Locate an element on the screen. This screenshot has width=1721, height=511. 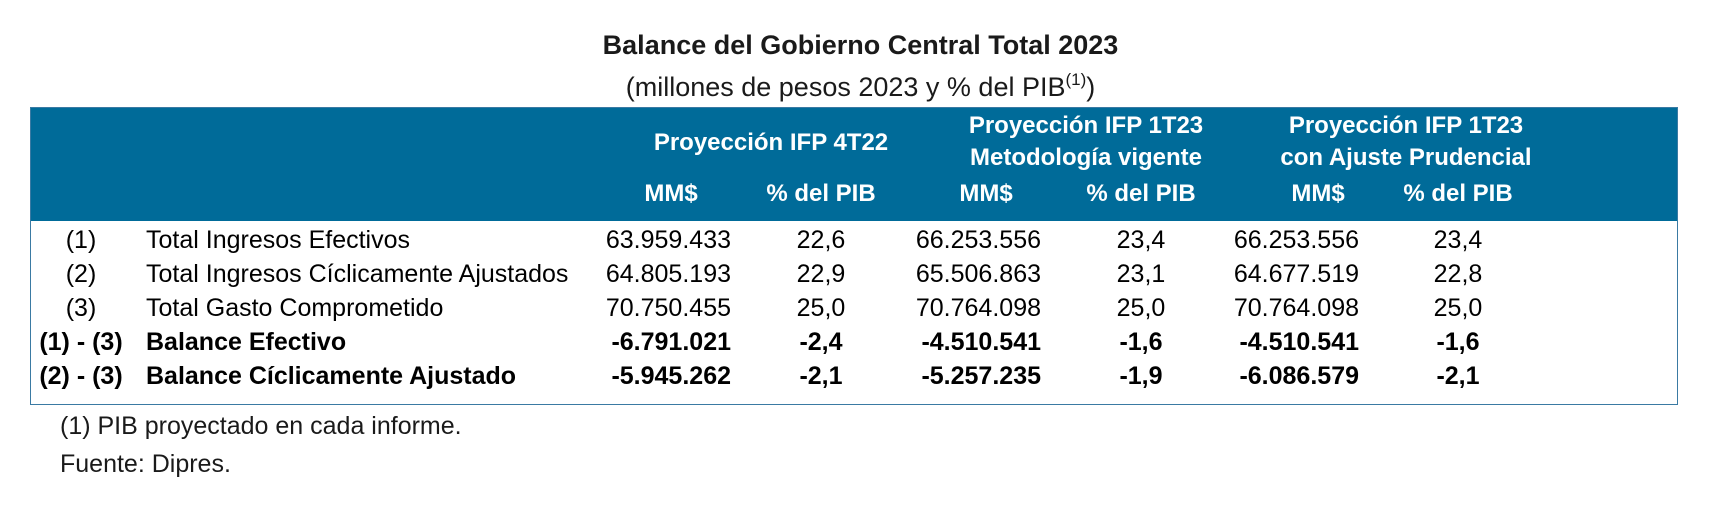
cell-mm-1: 63.959.433 is located at coordinates (668, 240).